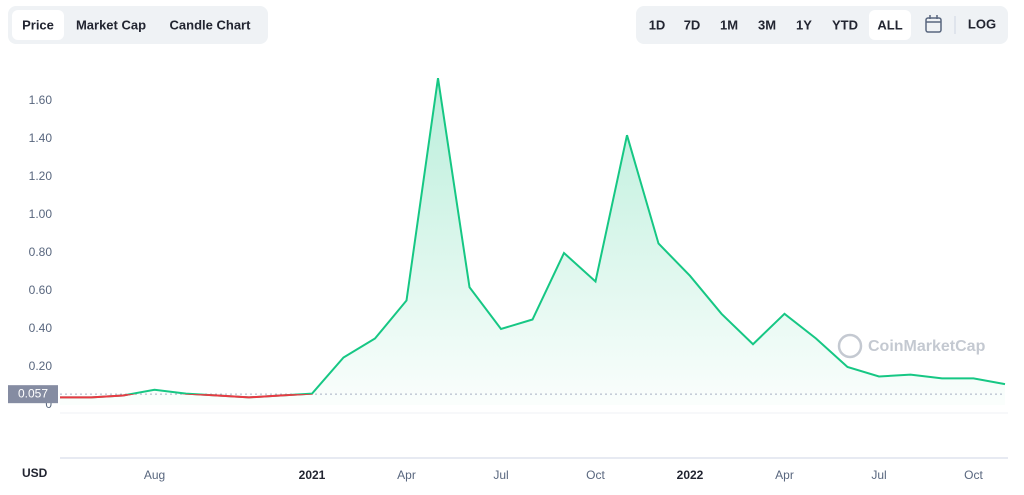 The height and width of the screenshot is (495, 1024). I want to click on y-tick-label: 1.40, so click(41, 138).